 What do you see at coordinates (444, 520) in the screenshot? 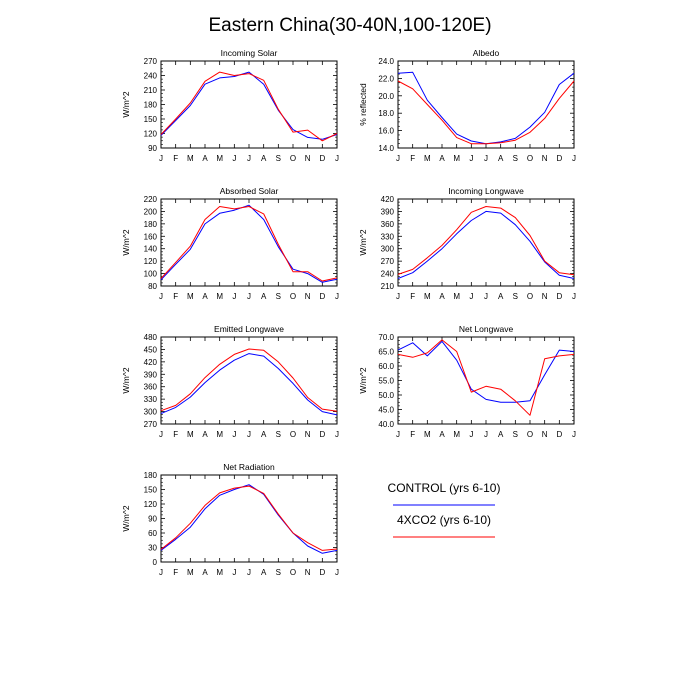
I see `legend-label-4xco2: 4XCO2 (yrs 6-10)` at bounding box center [444, 520].